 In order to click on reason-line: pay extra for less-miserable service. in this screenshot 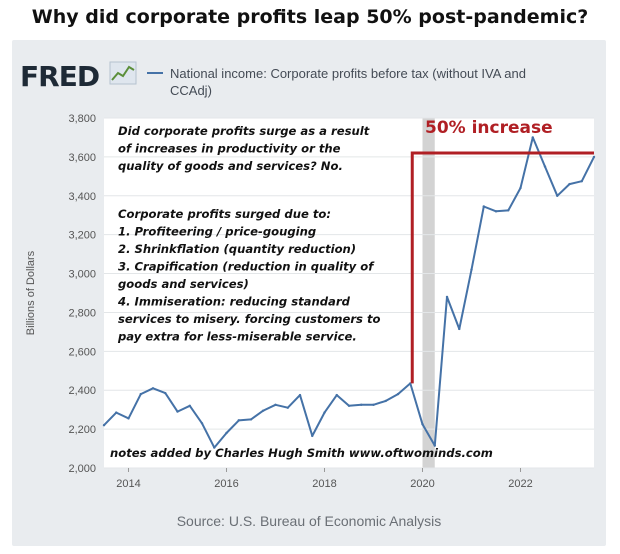, I will do `click(237, 337)`.